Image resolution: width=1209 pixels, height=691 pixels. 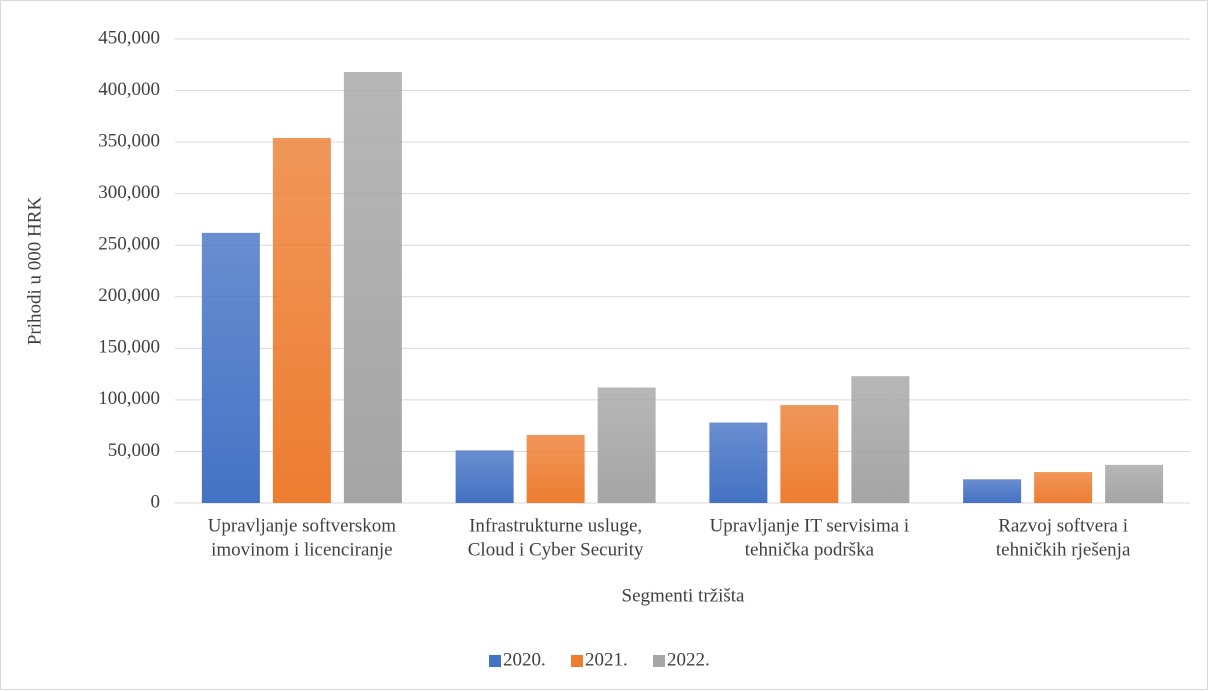 What do you see at coordinates (129, 347) in the screenshot?
I see `y-tick-label: 150,000` at bounding box center [129, 347].